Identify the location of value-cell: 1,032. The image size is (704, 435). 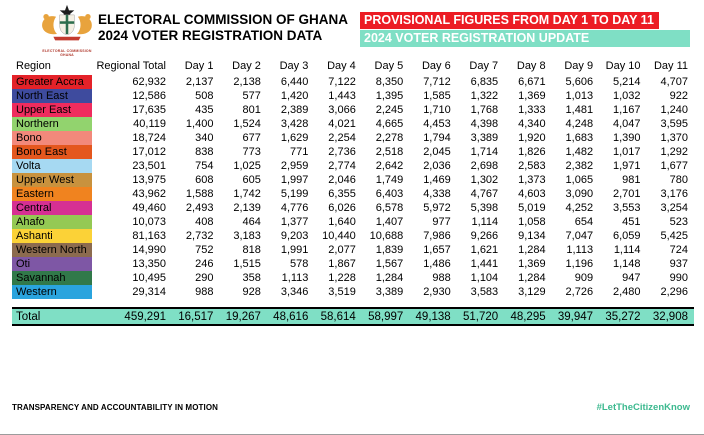
(627, 96).